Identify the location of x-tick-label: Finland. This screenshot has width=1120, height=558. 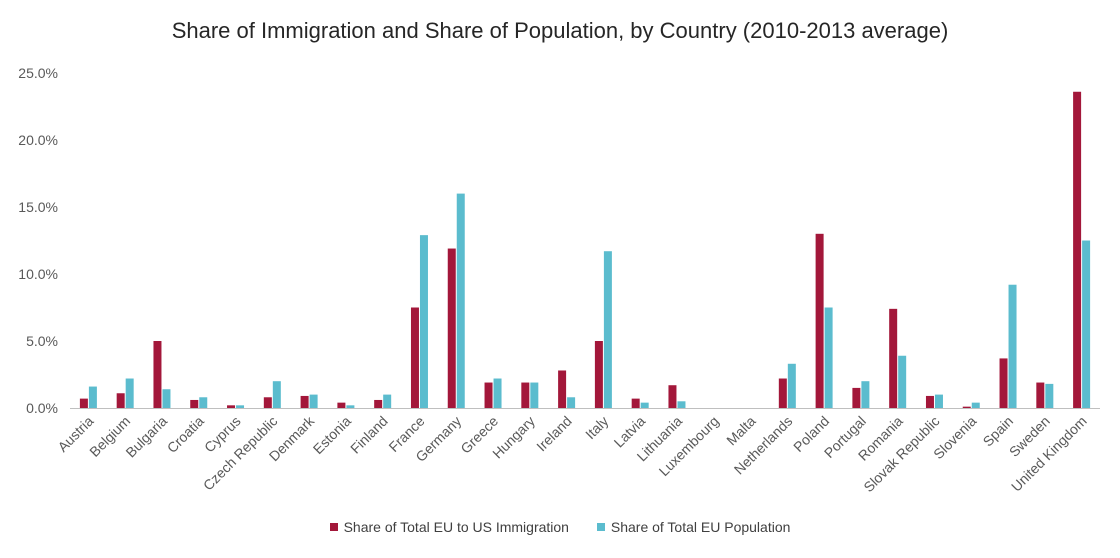
(369, 435).